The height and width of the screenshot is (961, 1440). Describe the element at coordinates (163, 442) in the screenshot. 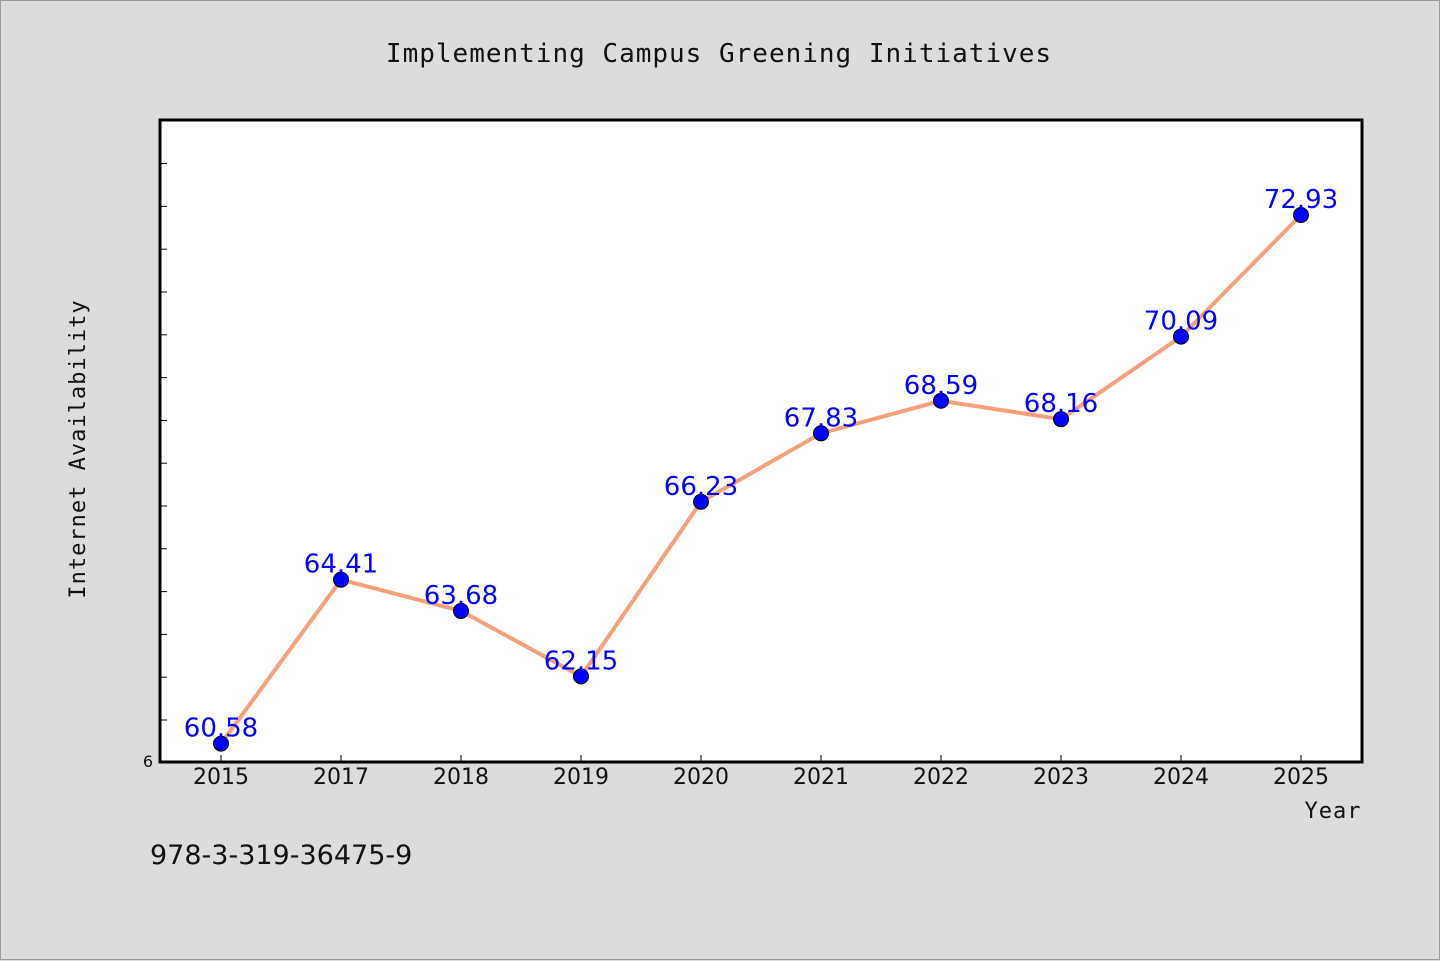

I see `y-axis-ticks` at that location.